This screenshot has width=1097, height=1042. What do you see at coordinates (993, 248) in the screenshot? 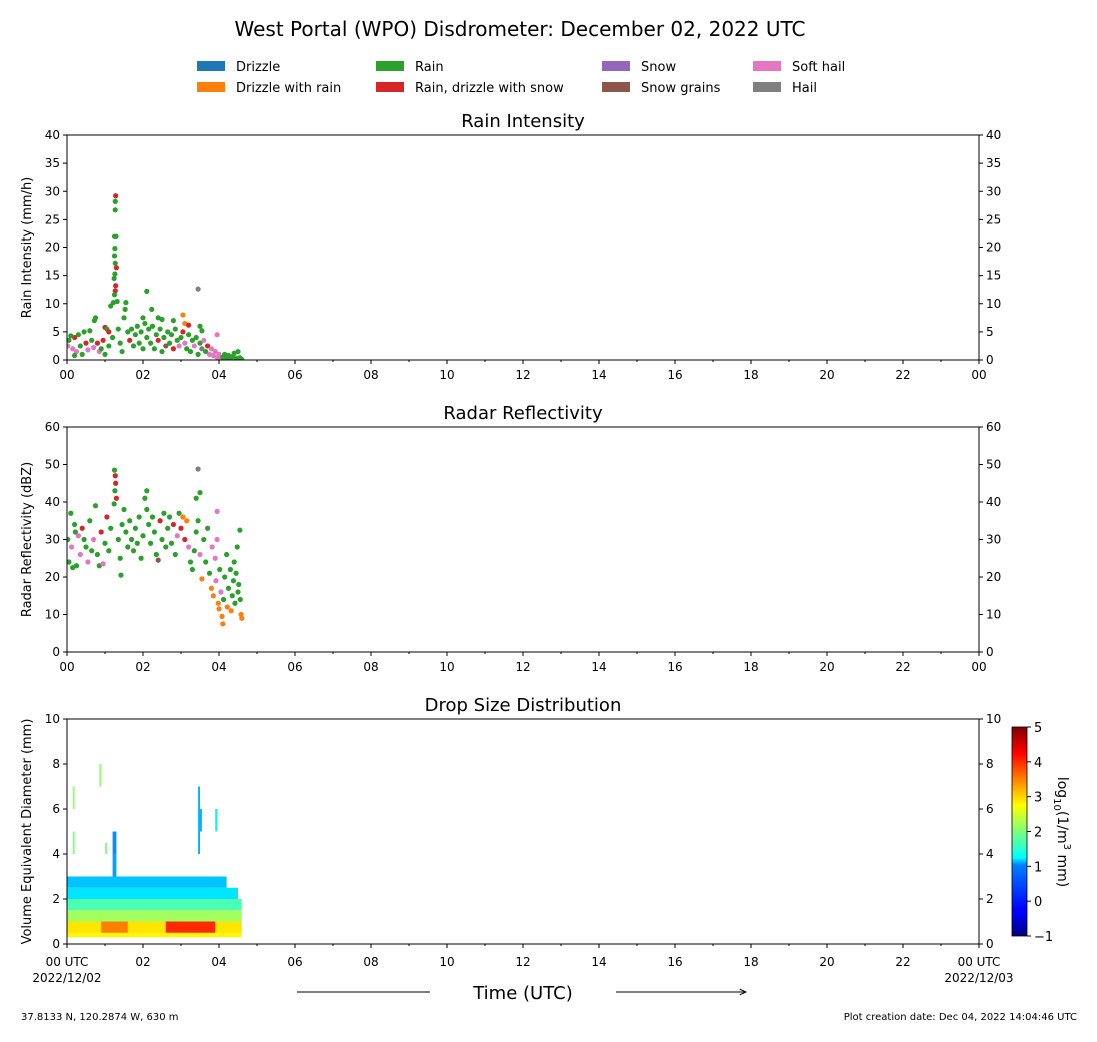
I see `y-tick-label-right: 20` at bounding box center [993, 248].